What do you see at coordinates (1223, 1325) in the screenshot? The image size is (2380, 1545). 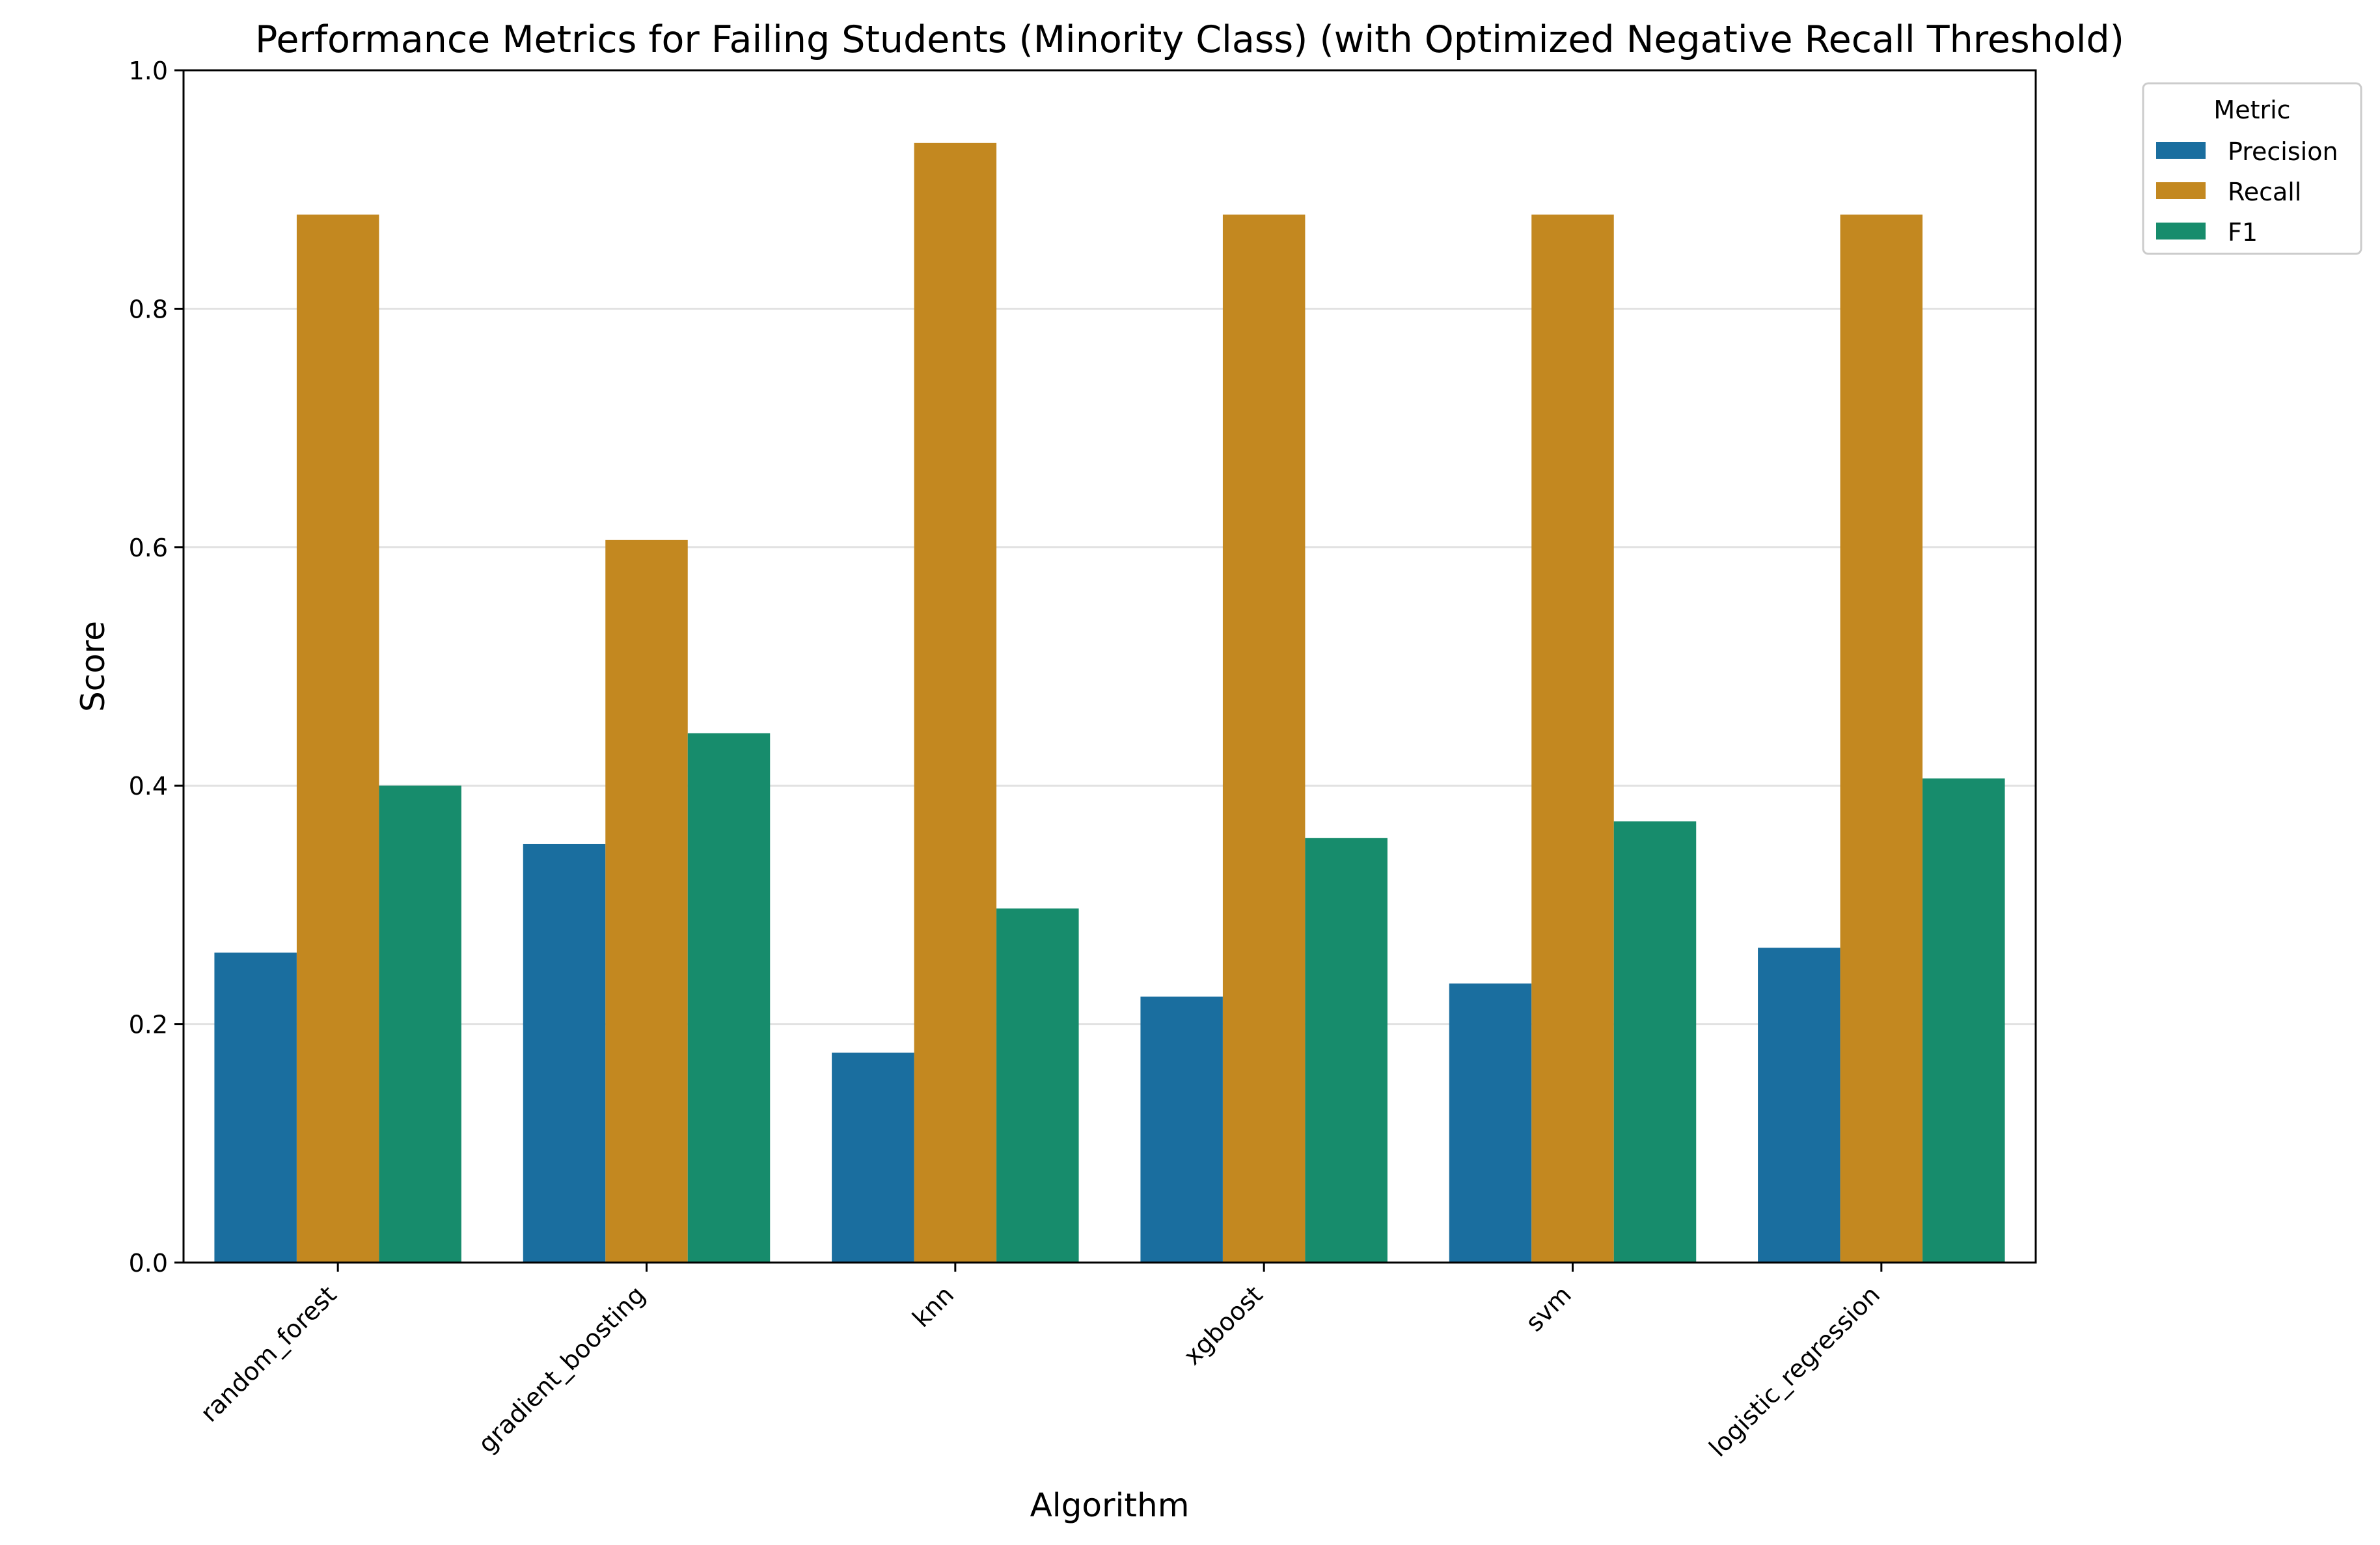 I see `x-tick-label: xgboost` at bounding box center [1223, 1325].